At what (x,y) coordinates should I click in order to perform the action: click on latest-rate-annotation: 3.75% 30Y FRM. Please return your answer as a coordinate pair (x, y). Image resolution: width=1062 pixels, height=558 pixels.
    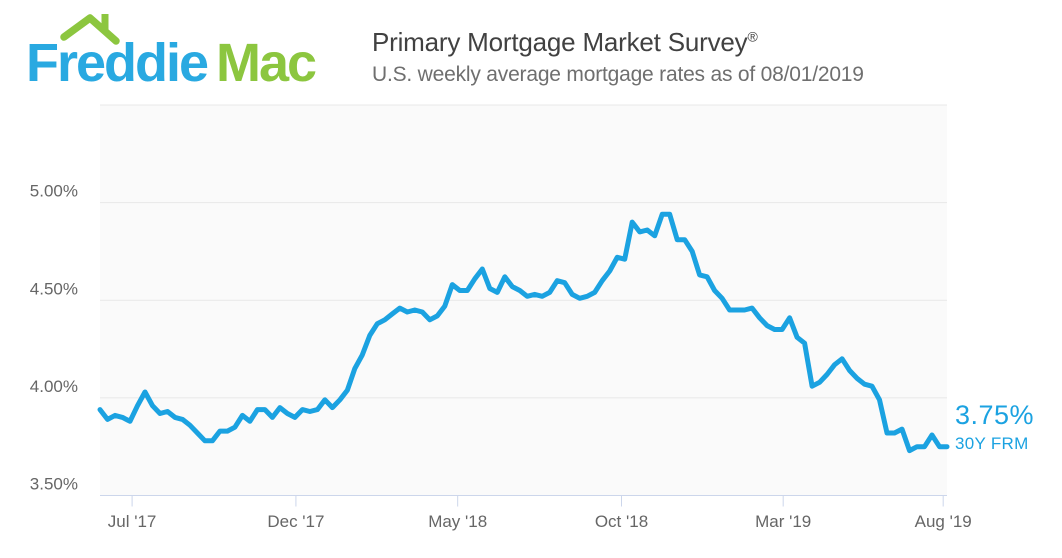
    Looking at the image, I should click on (995, 426).